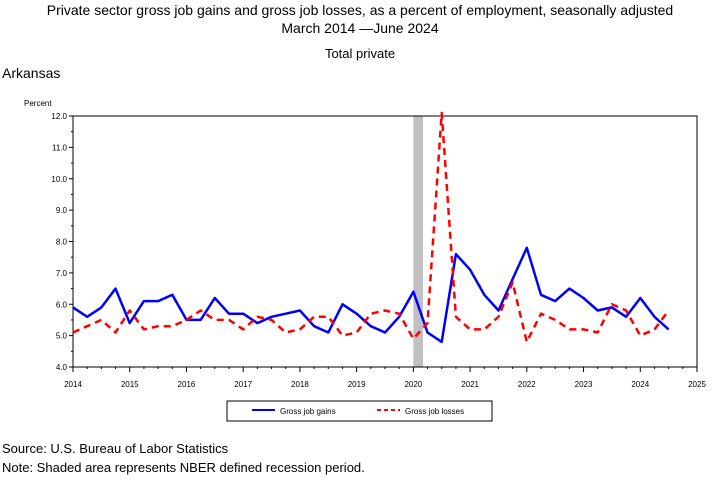  Describe the element at coordinates (584, 384) in the screenshot. I see `x-tick-label: 2023` at that location.